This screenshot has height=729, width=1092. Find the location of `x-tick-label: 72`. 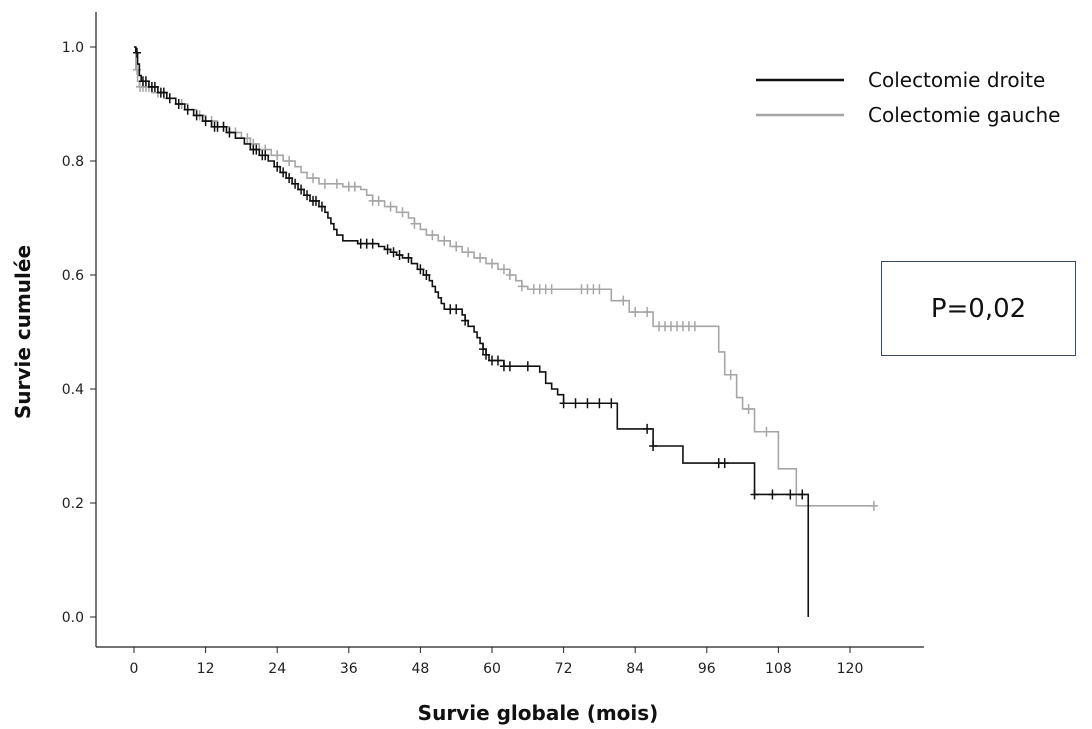

x-tick-label: 72 is located at coordinates (564, 669).